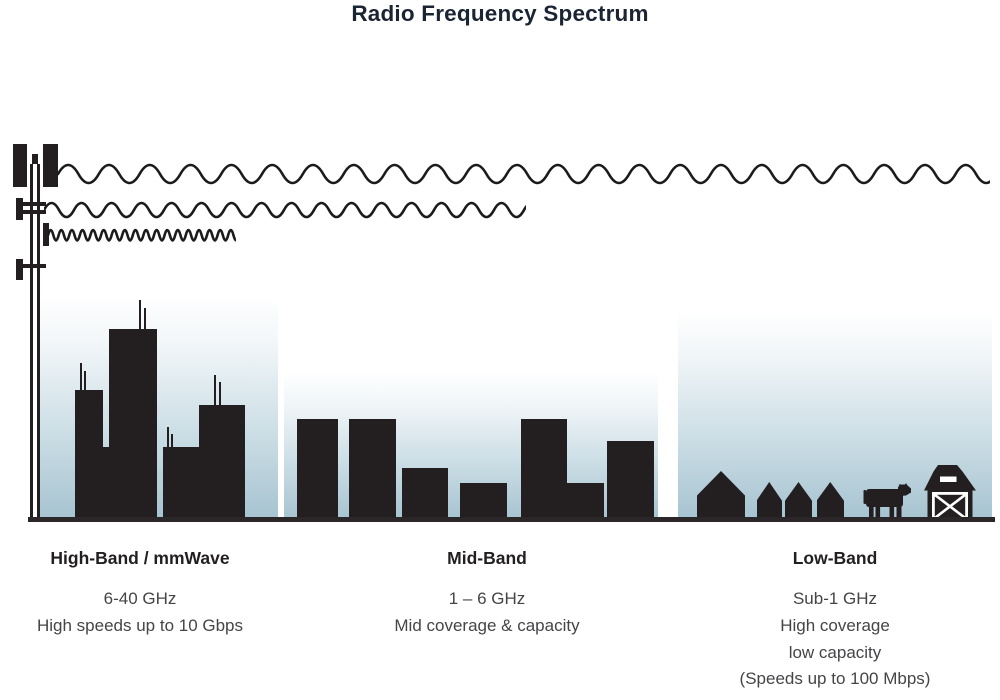 This screenshot has width=1000, height=700. Describe the element at coordinates (19, 165) in the screenshot. I see `tower-antenna-panel-left` at that location.